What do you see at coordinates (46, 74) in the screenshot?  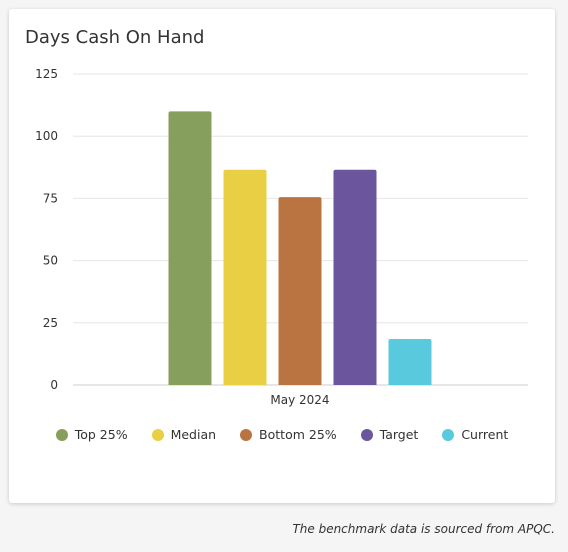 I see `y-tick-label: 125` at bounding box center [46, 74].